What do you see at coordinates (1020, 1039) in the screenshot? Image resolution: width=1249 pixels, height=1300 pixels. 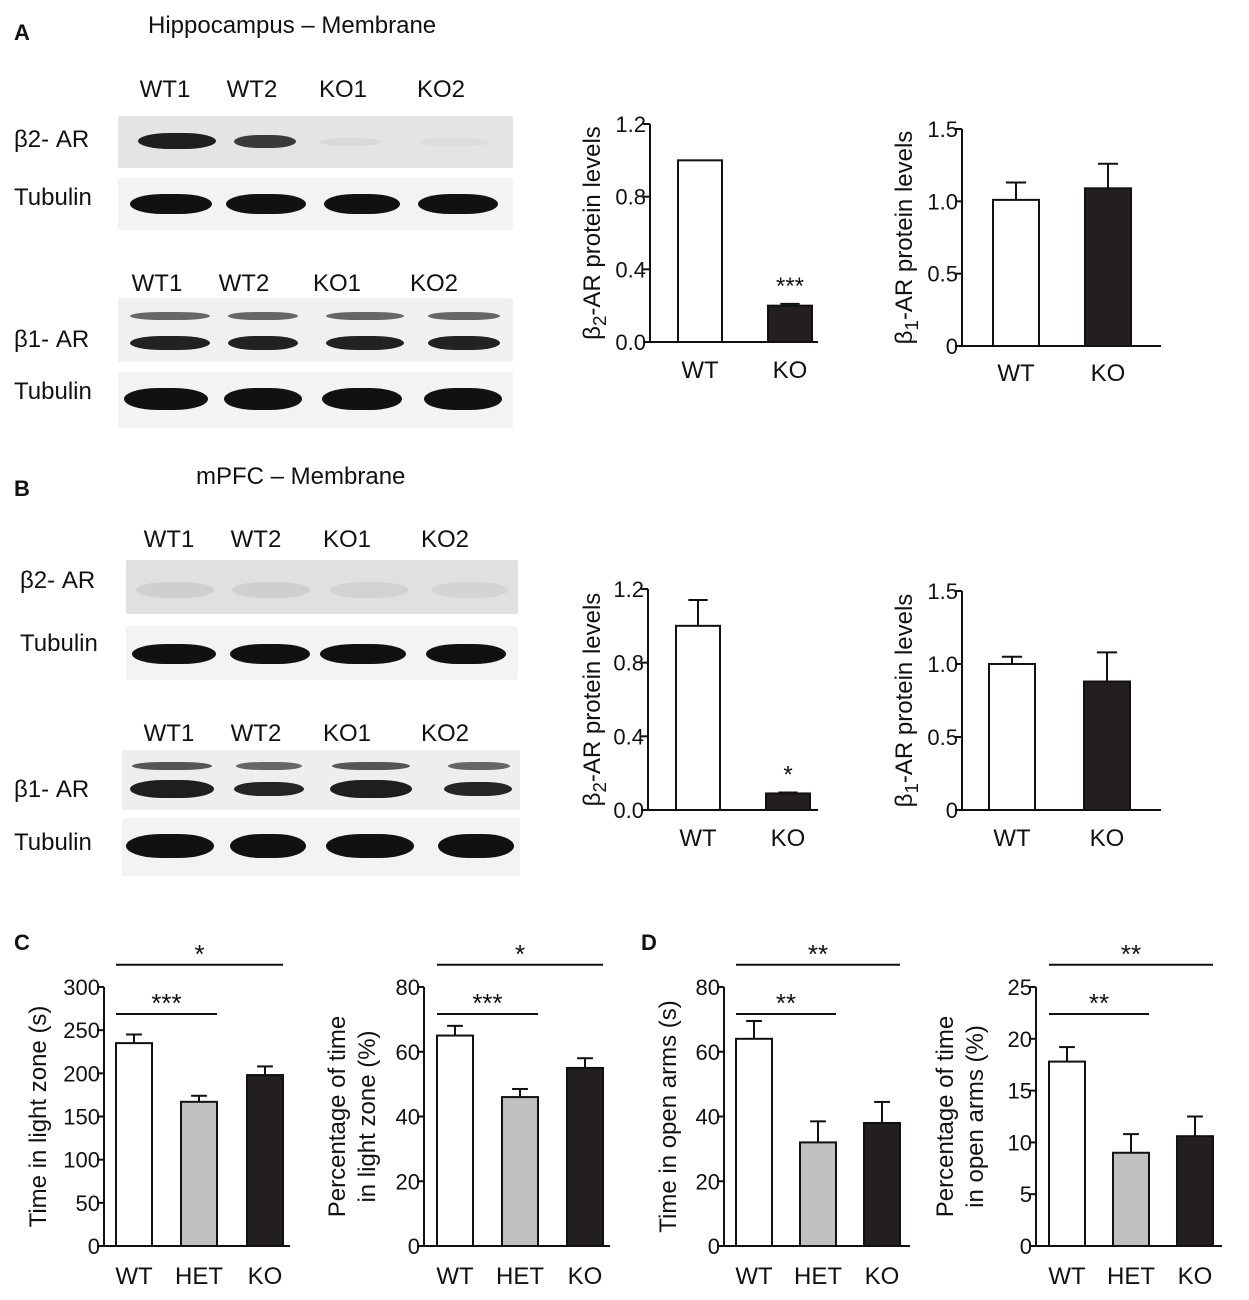 I see `chart-d-pct-ytick-label: 20` at bounding box center [1020, 1039].